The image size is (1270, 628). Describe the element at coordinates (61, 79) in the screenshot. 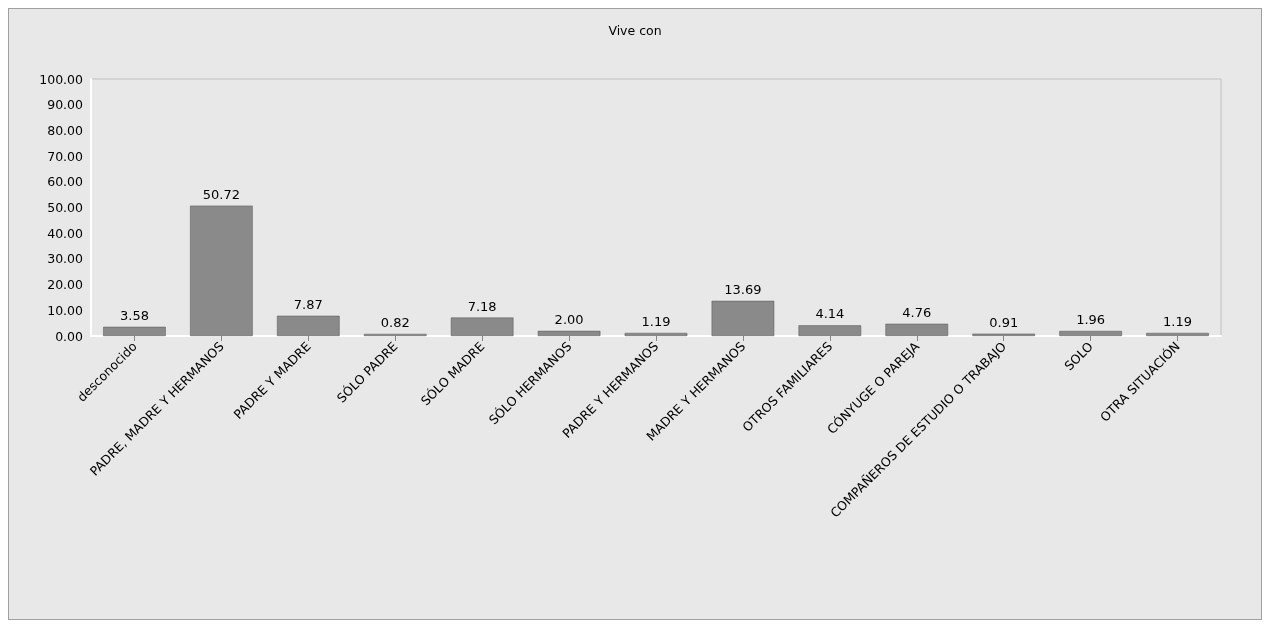

I see `y-tick-label: 100.00` at that location.